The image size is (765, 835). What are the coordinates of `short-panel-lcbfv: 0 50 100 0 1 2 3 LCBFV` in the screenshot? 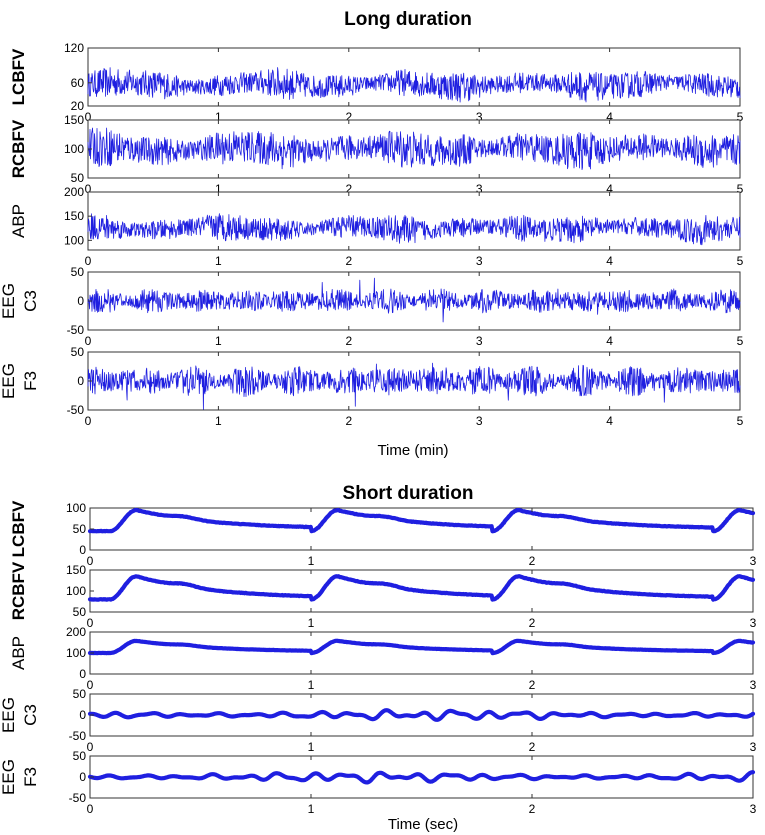 It's located at (383, 534).